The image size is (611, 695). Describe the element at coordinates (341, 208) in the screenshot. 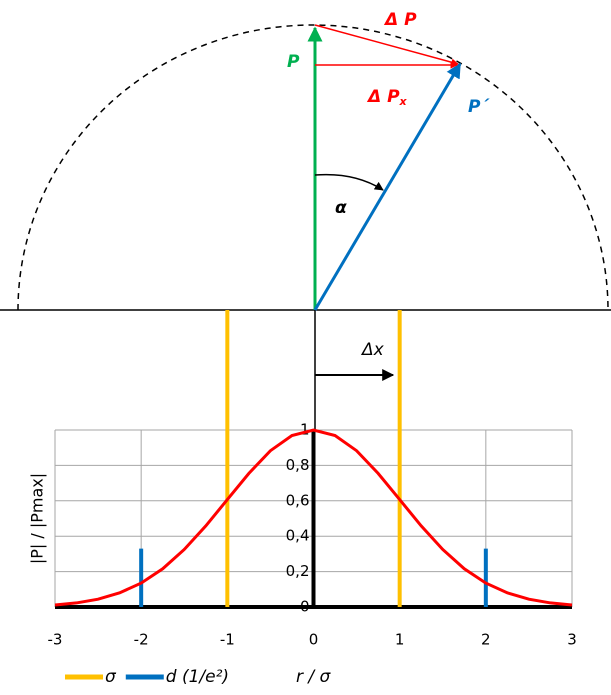

I see `label-alpha: α` at that location.